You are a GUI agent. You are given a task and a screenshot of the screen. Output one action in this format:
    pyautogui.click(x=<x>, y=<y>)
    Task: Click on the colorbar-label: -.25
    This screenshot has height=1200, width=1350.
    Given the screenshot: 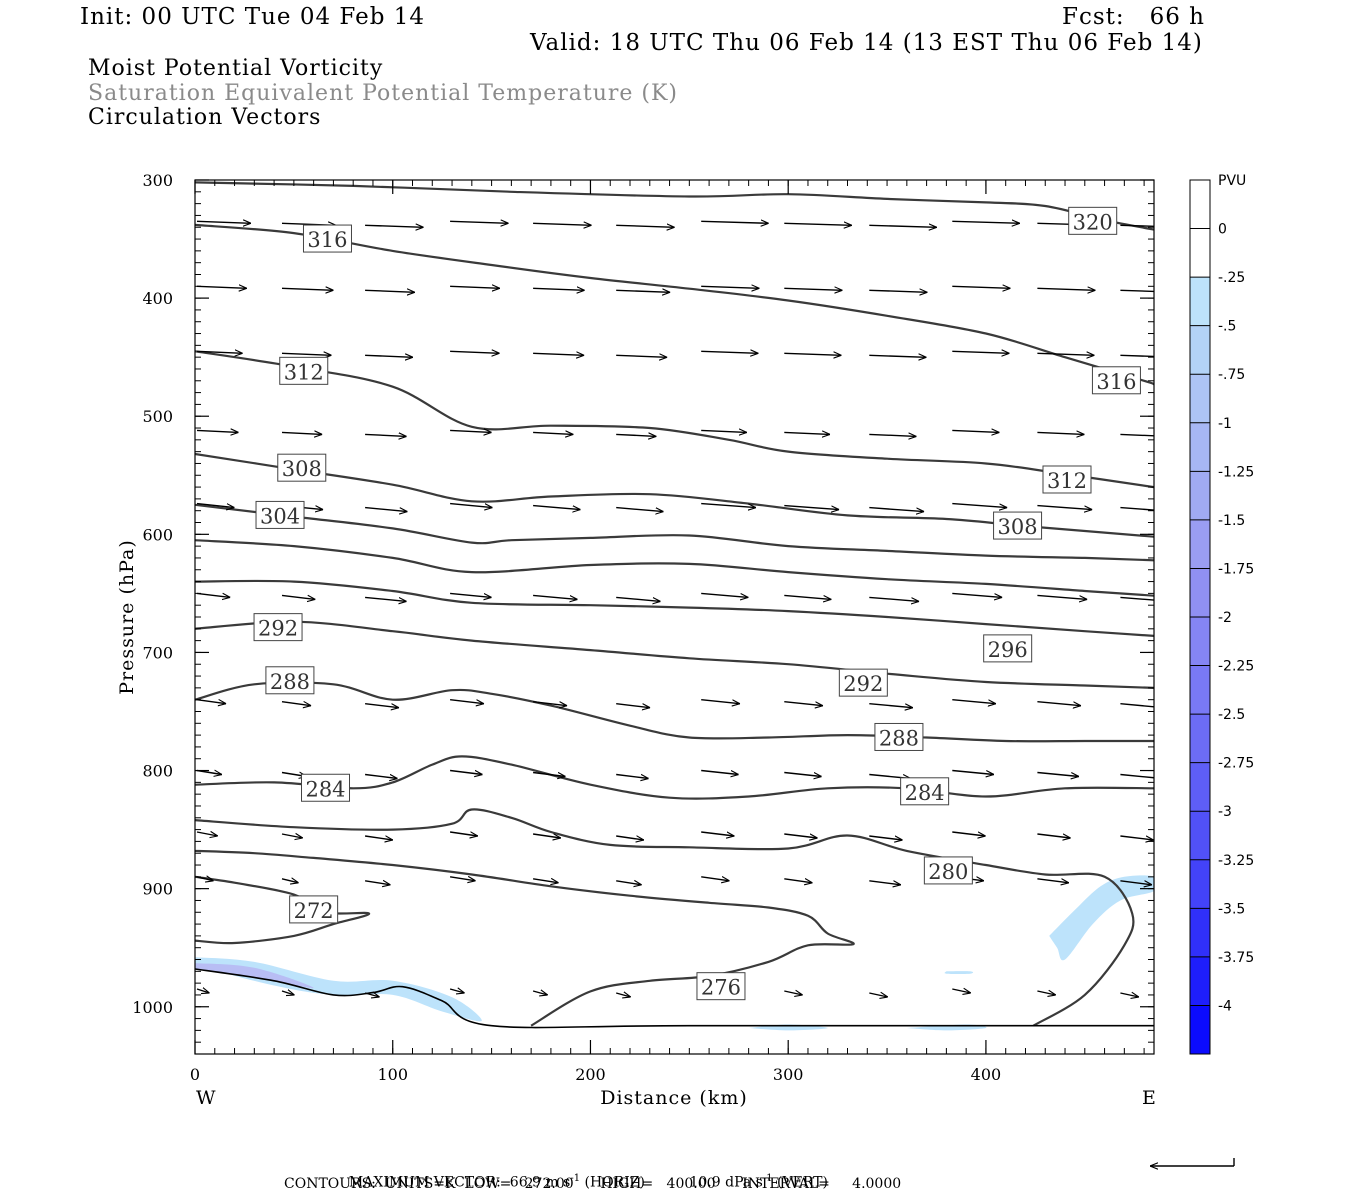 What is the action you would take?
    pyautogui.click(x=1231, y=278)
    